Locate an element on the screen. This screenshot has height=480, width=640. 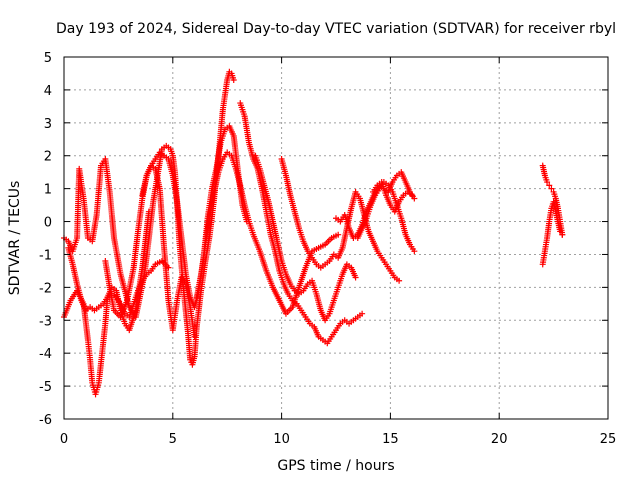
x-axis-label: GPS time / hours is located at coordinates (335, 466).